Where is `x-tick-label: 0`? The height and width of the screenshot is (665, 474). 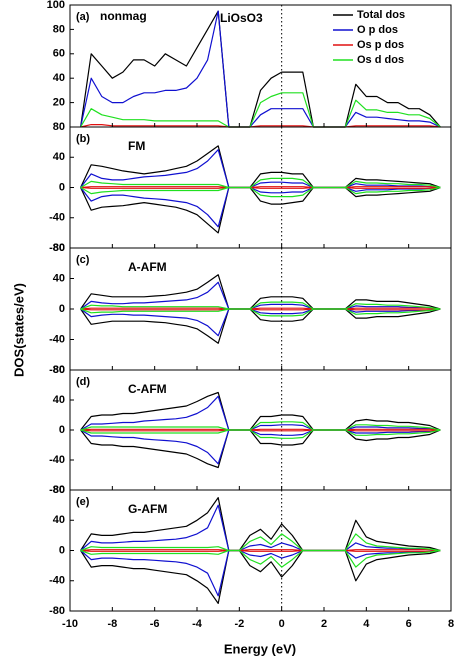 x-tick-label: 0 is located at coordinates (282, 624).